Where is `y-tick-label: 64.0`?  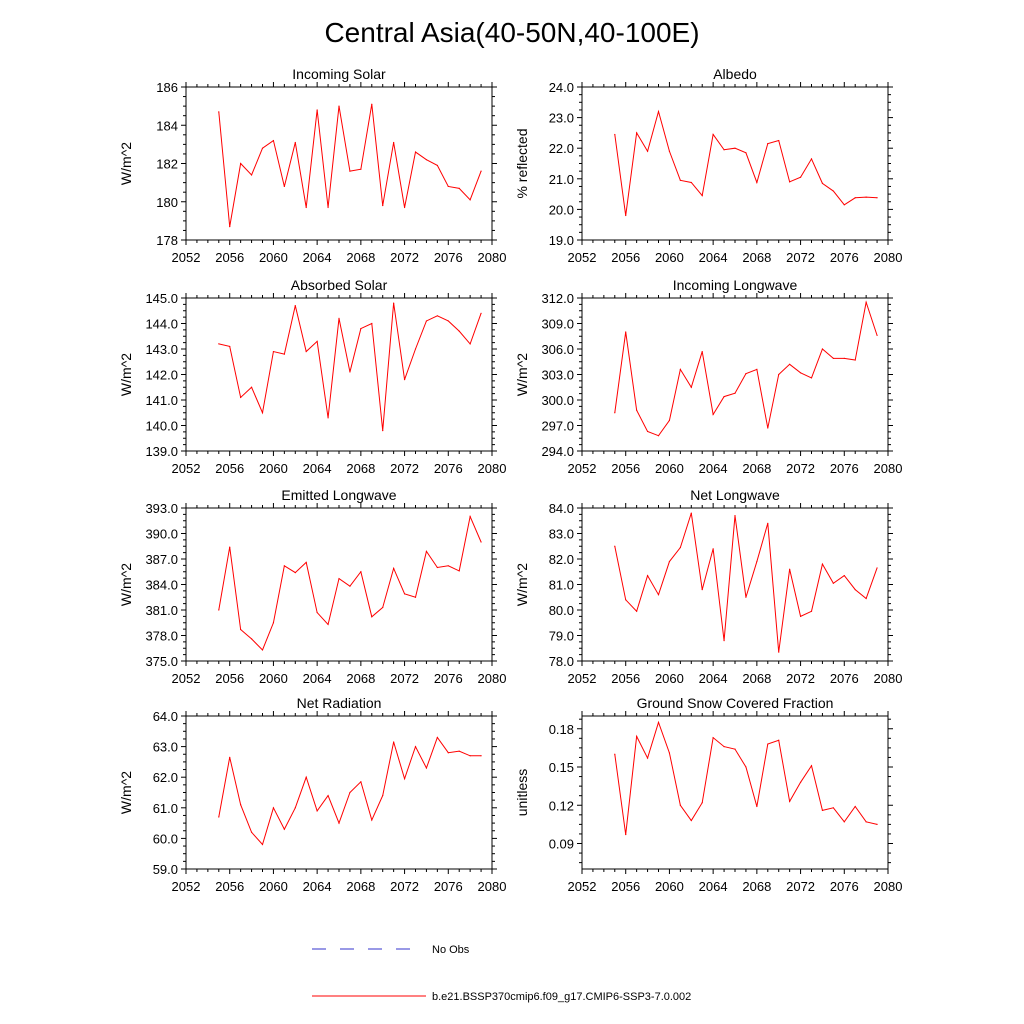
y-tick-label: 64.0 is located at coordinates (165, 716).